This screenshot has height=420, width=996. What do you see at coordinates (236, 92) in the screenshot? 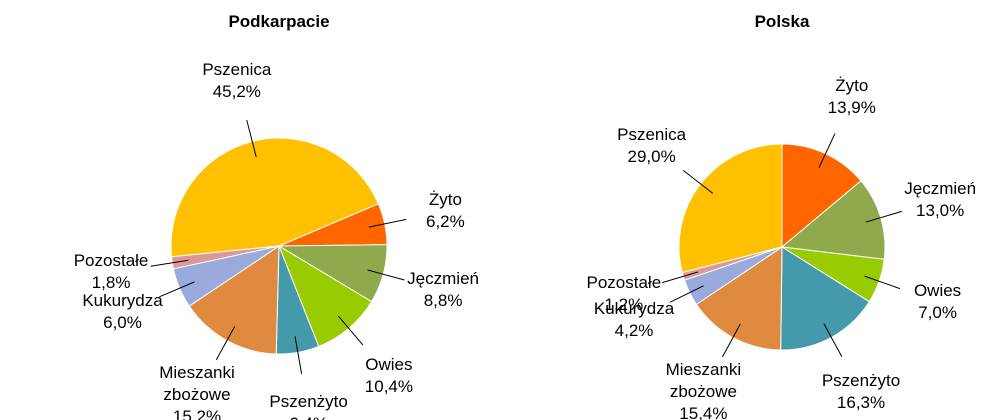
I see `value-label: 45,2%` at bounding box center [236, 92].